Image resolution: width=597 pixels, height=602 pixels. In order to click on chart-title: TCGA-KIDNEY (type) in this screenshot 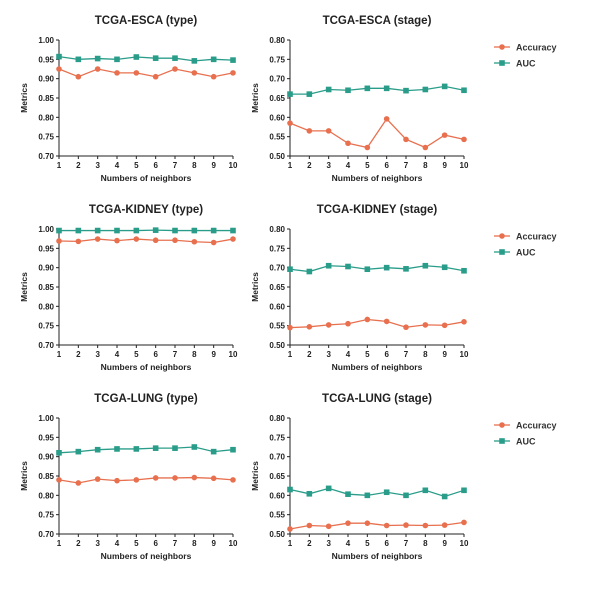, I will do `click(146, 210)`.